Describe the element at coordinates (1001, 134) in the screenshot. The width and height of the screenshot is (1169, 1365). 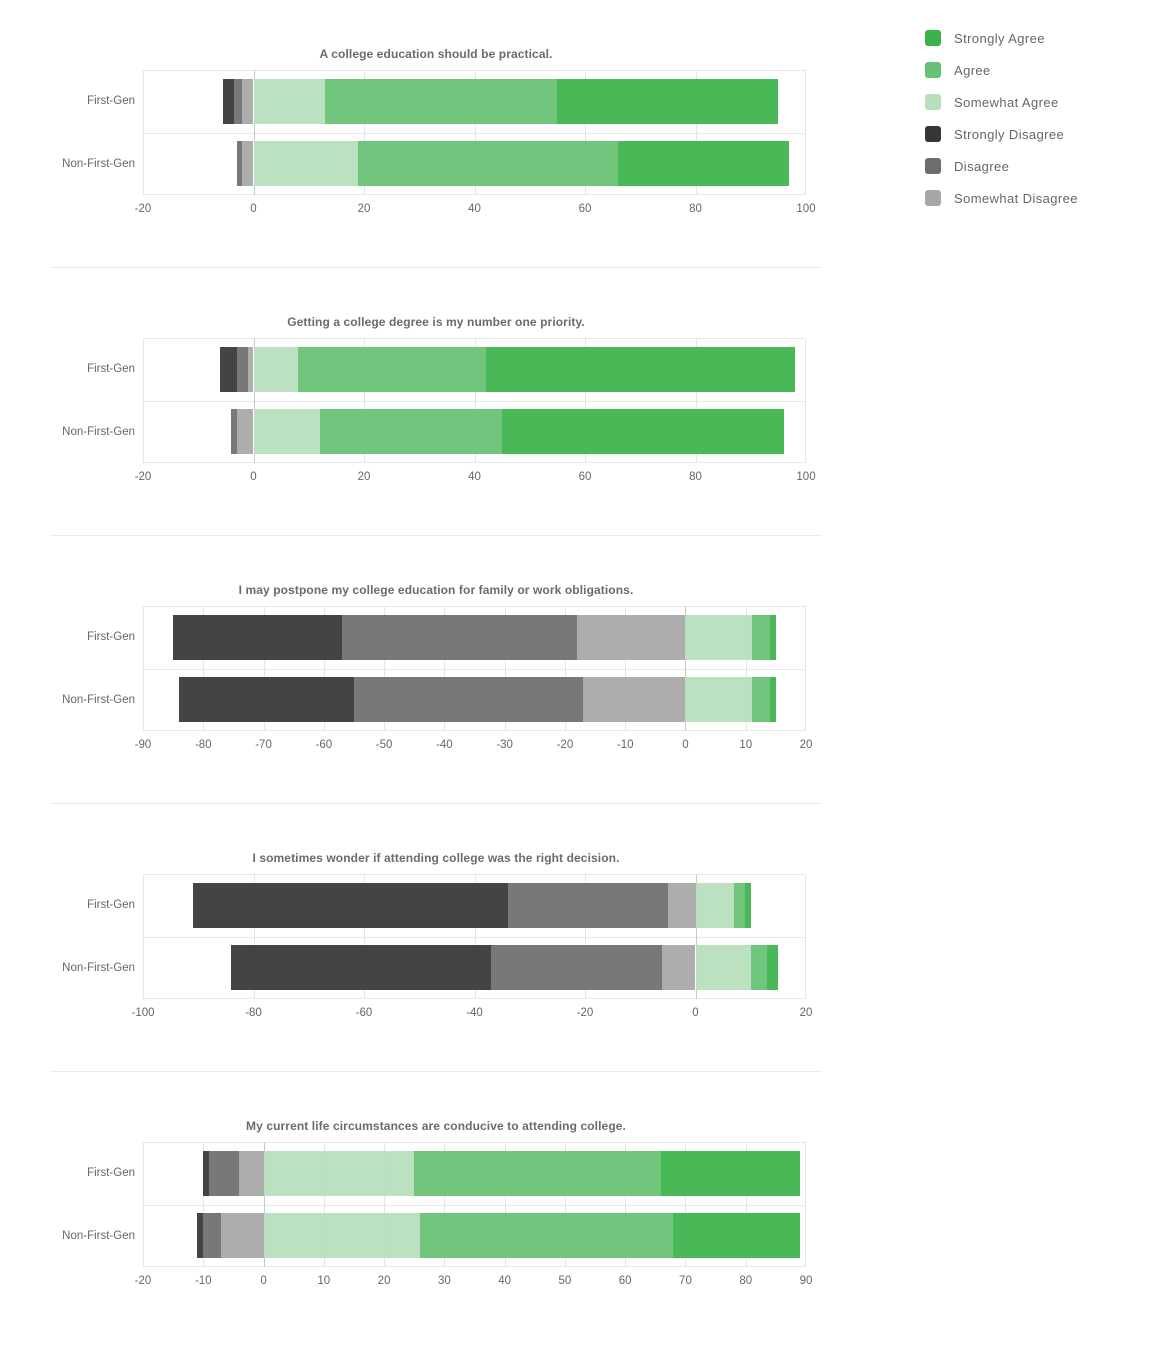
I see `legend-item-strongly-disagree: Strongly Disagree` at that location.